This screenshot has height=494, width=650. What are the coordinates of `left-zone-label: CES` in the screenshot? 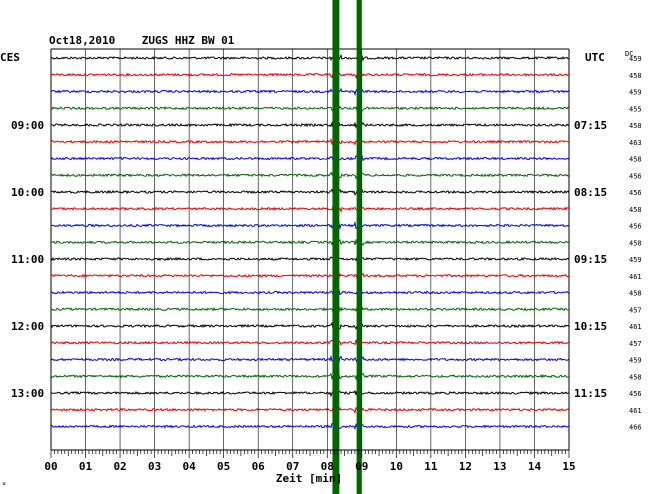 It's located at (10, 57).